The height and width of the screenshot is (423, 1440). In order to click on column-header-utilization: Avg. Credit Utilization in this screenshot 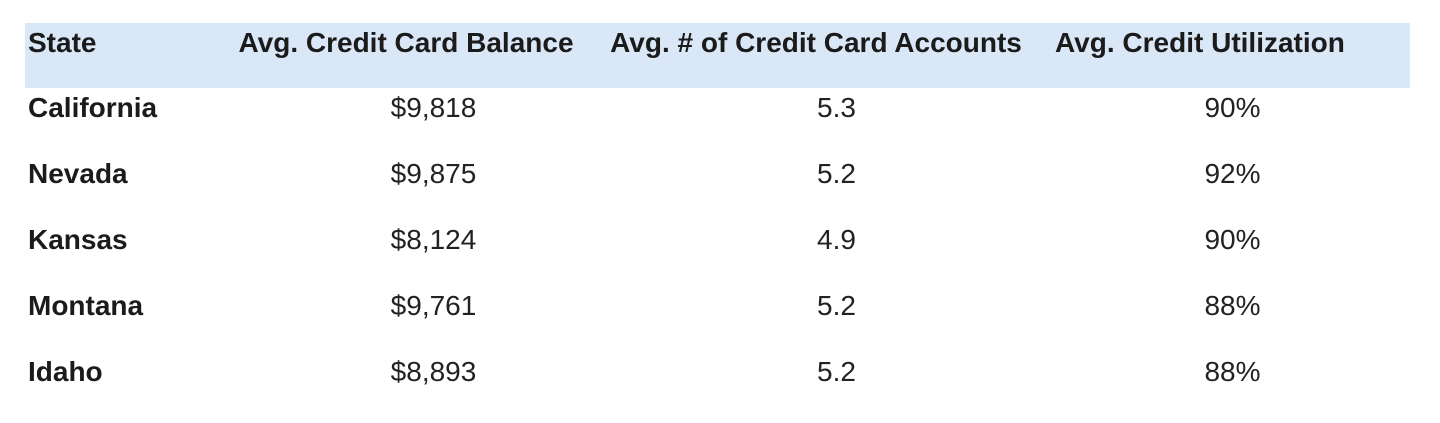, I will do `click(1200, 42)`.